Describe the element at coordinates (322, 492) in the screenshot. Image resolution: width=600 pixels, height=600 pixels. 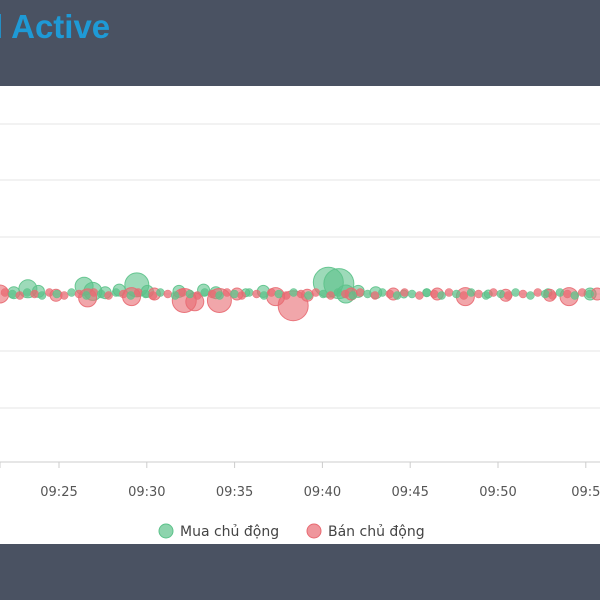
I see `x-tick-label-3: 09:40` at that location.